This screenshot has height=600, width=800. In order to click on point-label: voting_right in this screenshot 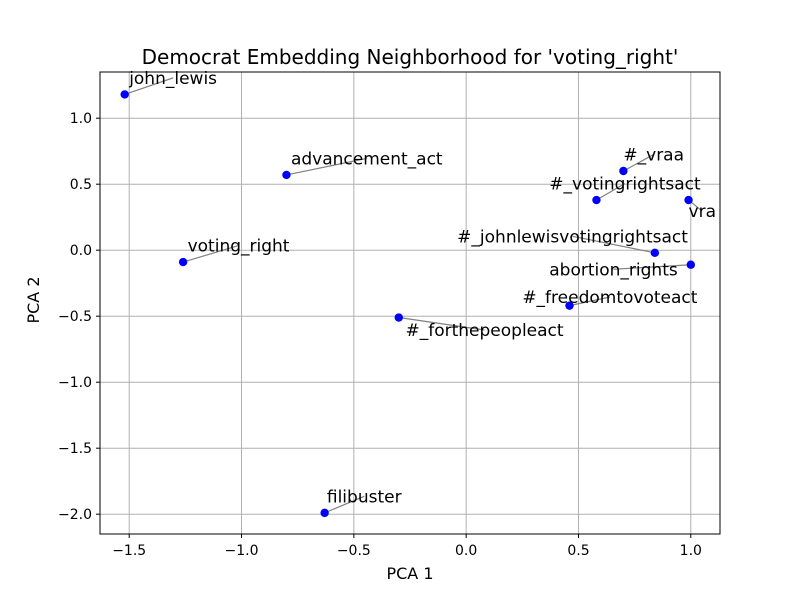, I will do `click(239, 247)`.